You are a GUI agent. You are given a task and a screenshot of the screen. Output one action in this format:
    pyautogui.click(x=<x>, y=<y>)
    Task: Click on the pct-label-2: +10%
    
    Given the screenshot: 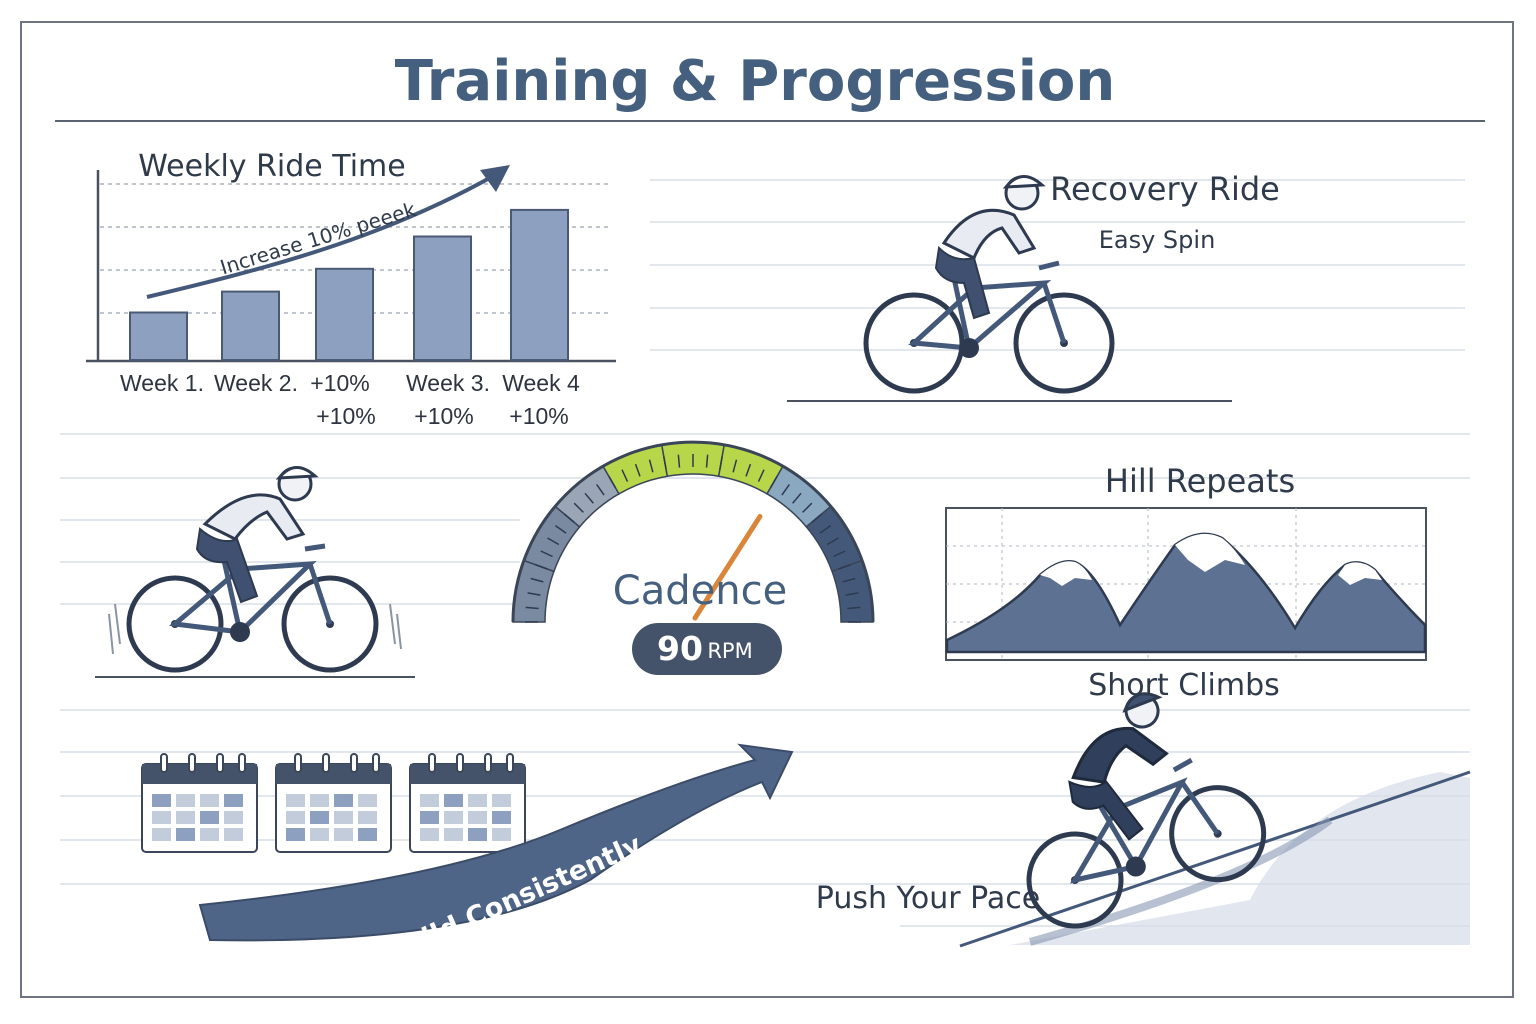 What is the action you would take?
    pyautogui.click(x=443, y=416)
    